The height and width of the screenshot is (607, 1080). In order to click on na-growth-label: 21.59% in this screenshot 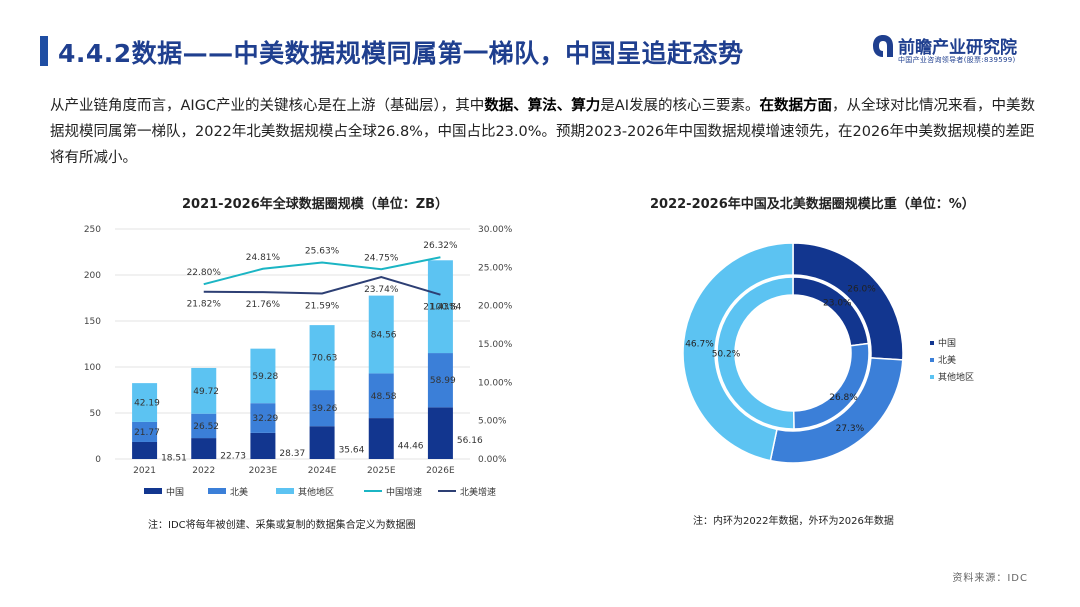, I will do `click(322, 306)`.